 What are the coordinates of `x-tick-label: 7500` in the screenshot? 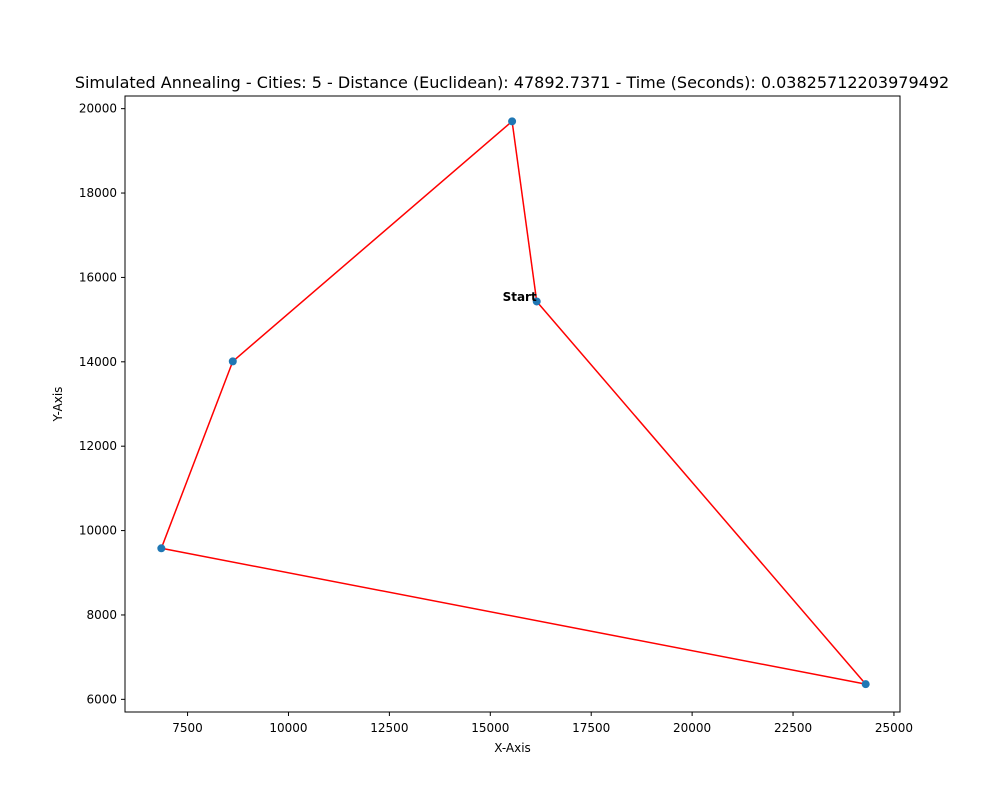 It's located at (187, 728).